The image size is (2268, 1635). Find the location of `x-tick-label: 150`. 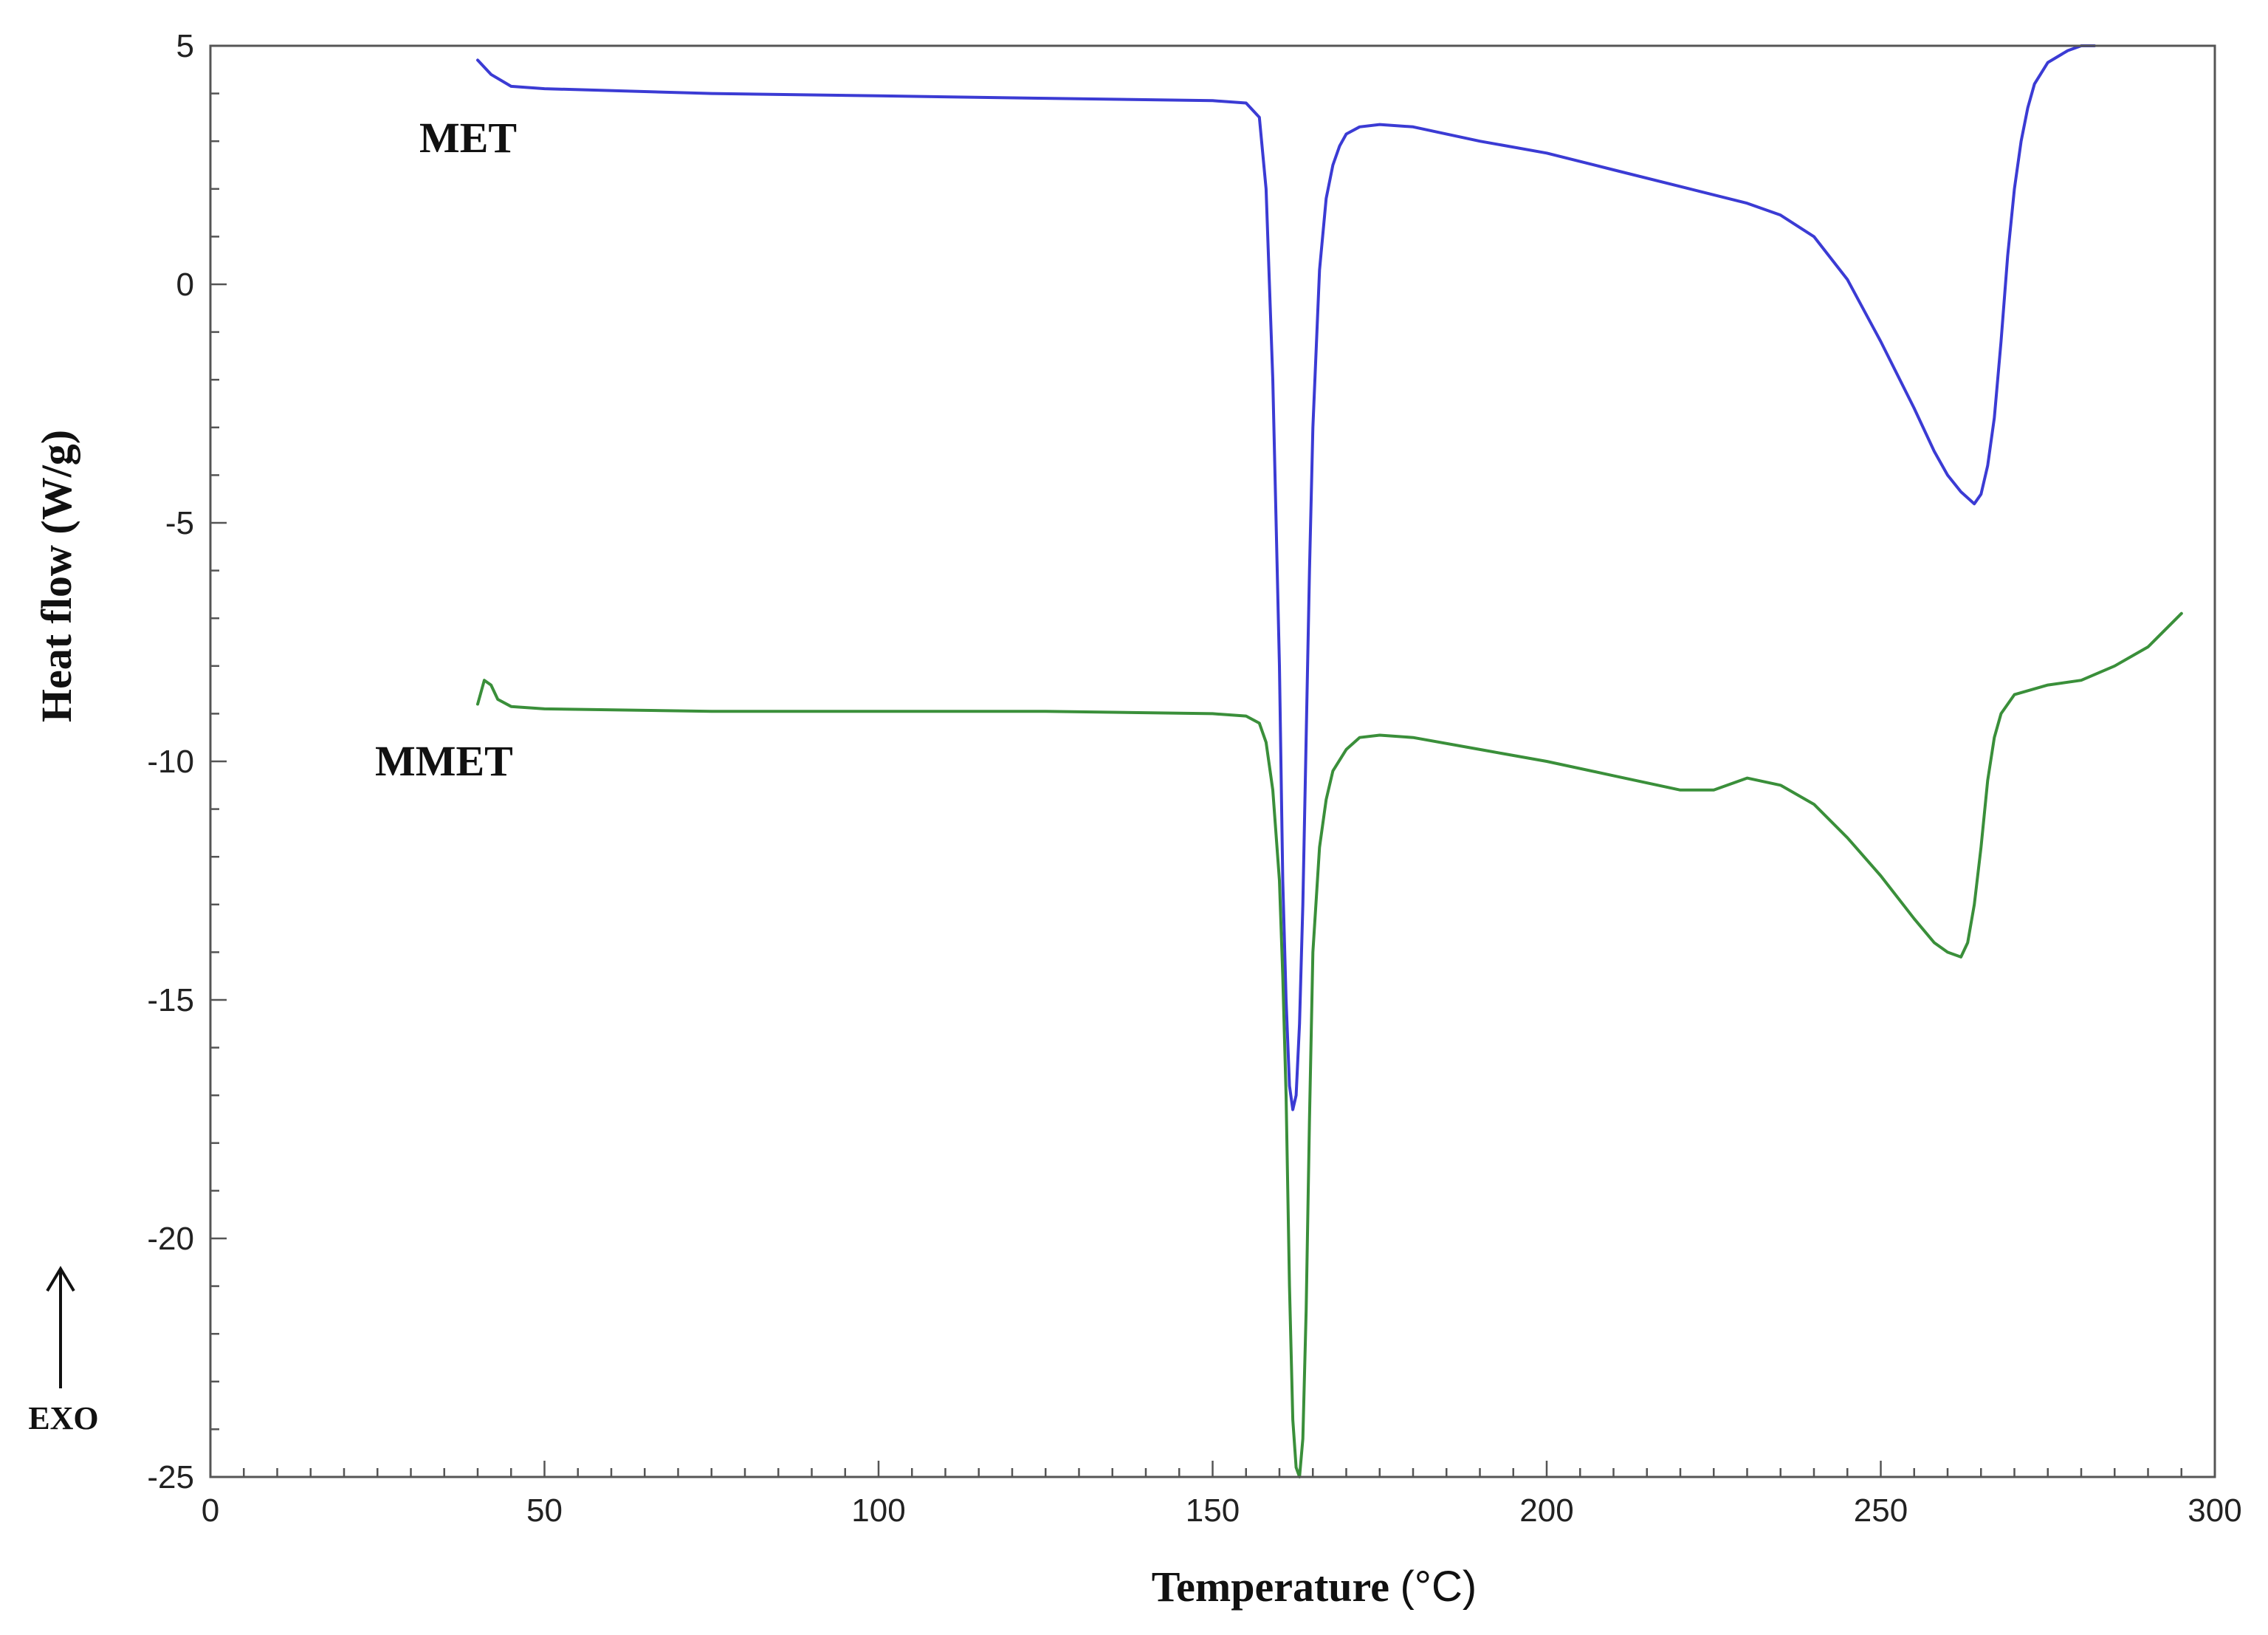

x-tick-label: 150 is located at coordinates (1213, 1510).